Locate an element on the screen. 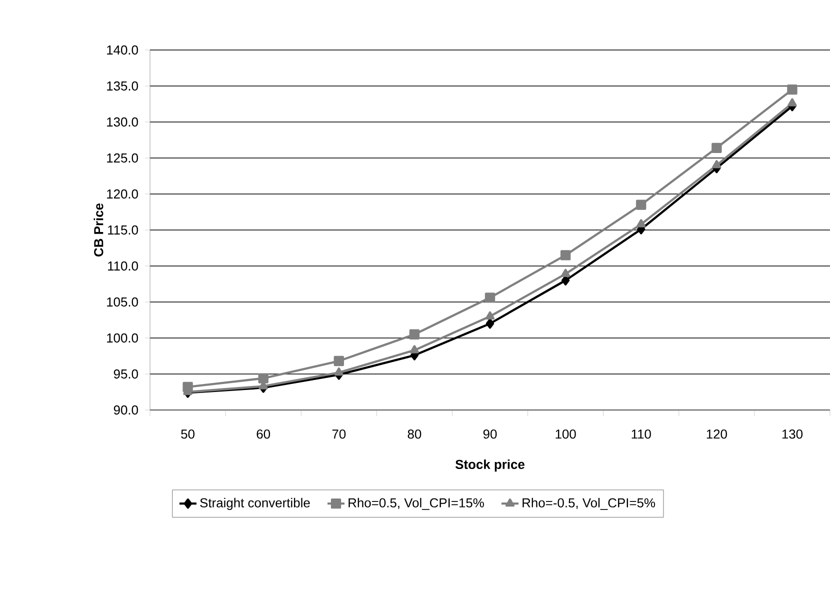 The height and width of the screenshot is (593, 837). y-tick-label: 130.0 is located at coordinates (122, 122).